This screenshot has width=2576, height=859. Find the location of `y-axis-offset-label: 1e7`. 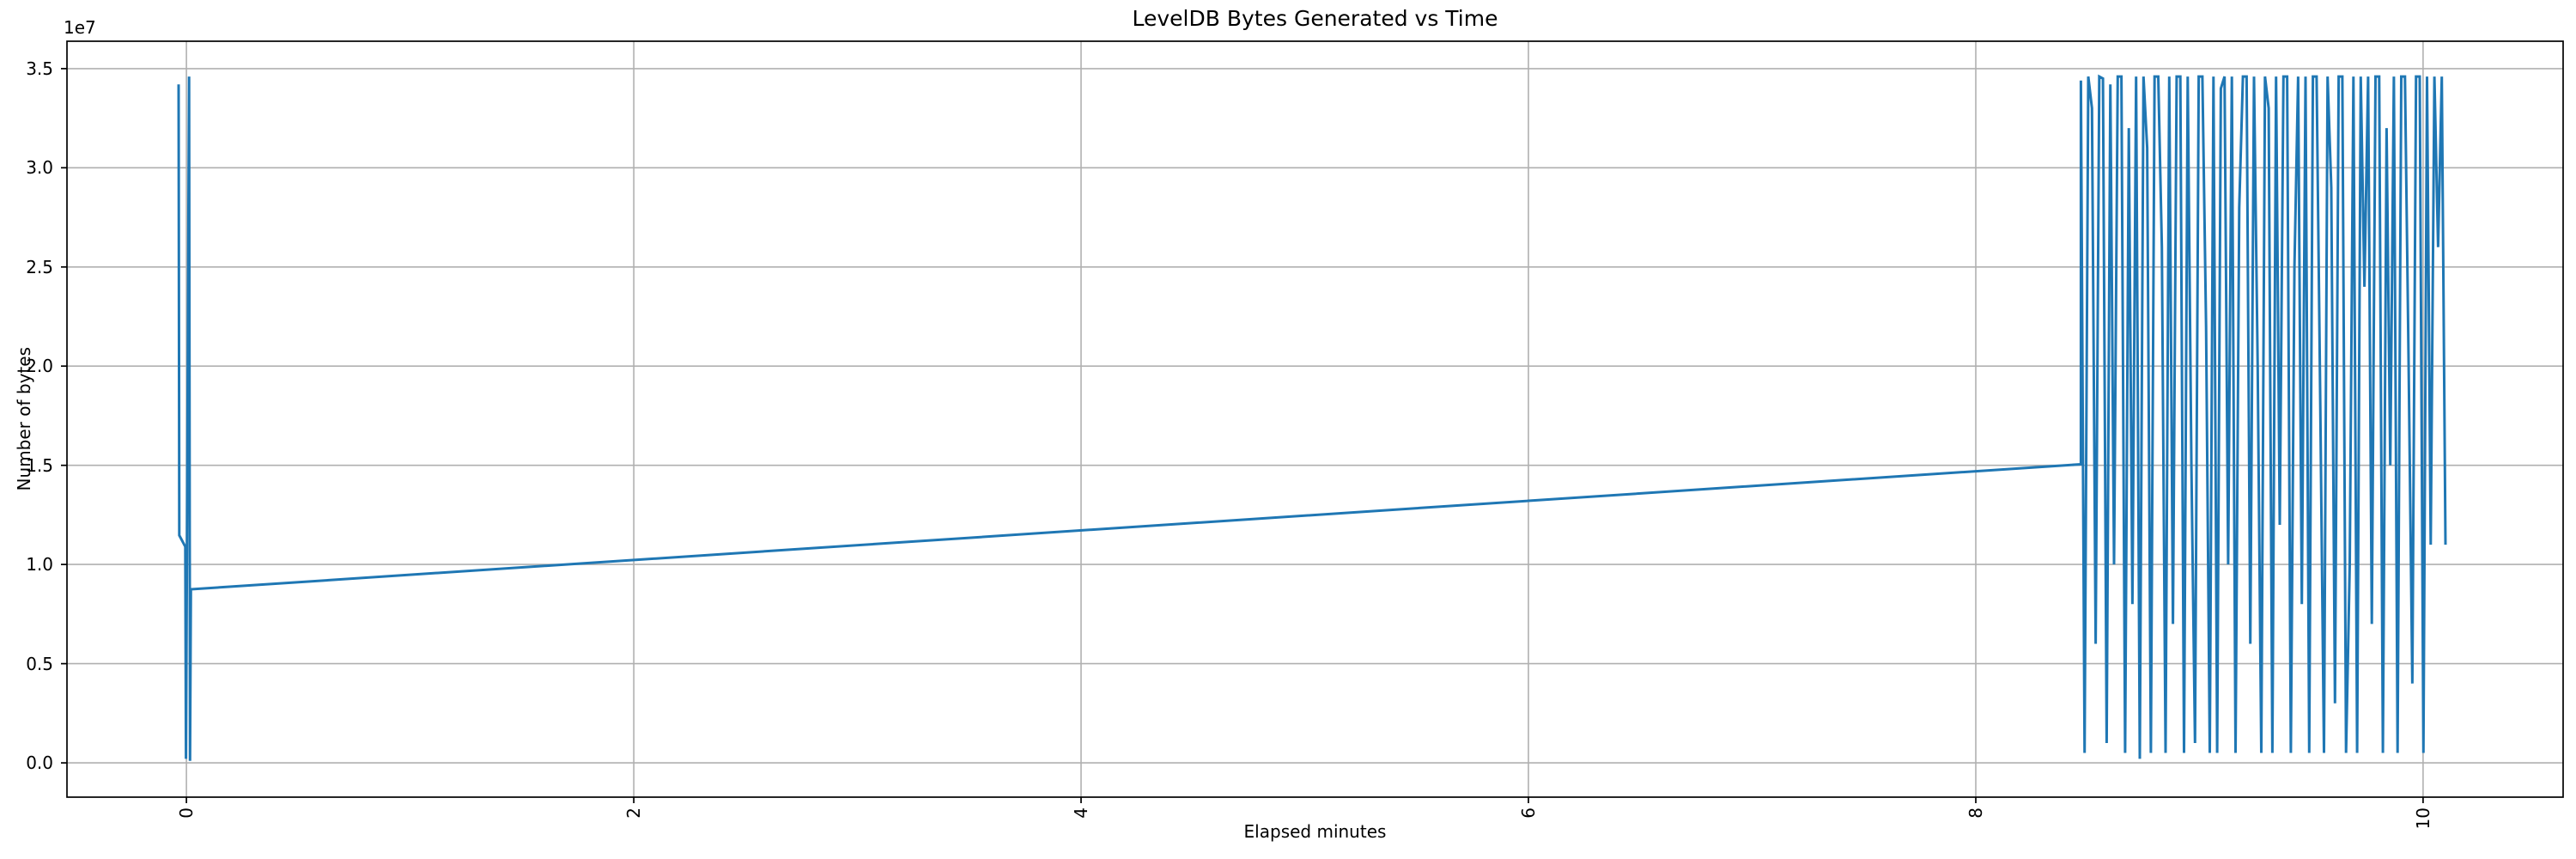

y-axis-offset-label: 1e7 is located at coordinates (80, 27).